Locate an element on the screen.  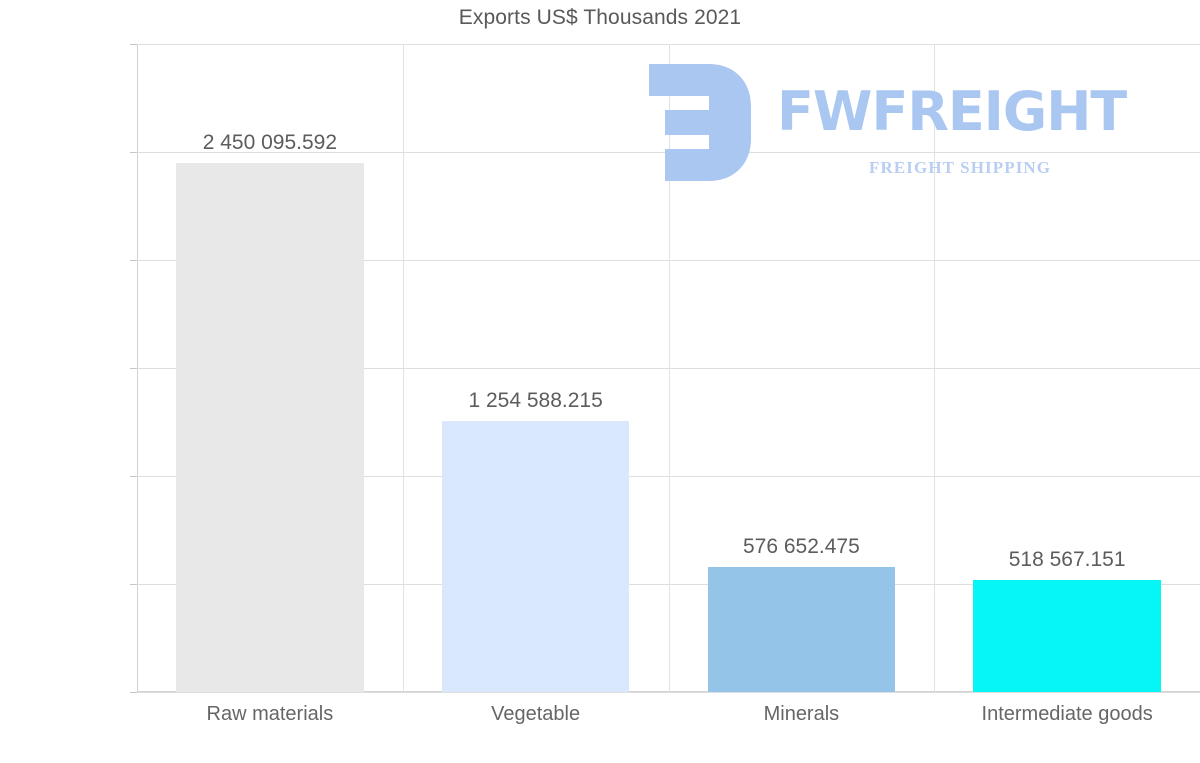
bar-value-label: 576 652.475 is located at coordinates (801, 547).